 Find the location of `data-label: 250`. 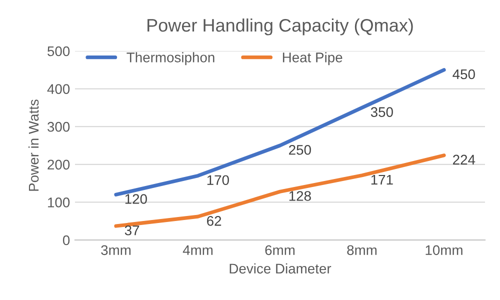

data-label: 250 is located at coordinates (300, 149).